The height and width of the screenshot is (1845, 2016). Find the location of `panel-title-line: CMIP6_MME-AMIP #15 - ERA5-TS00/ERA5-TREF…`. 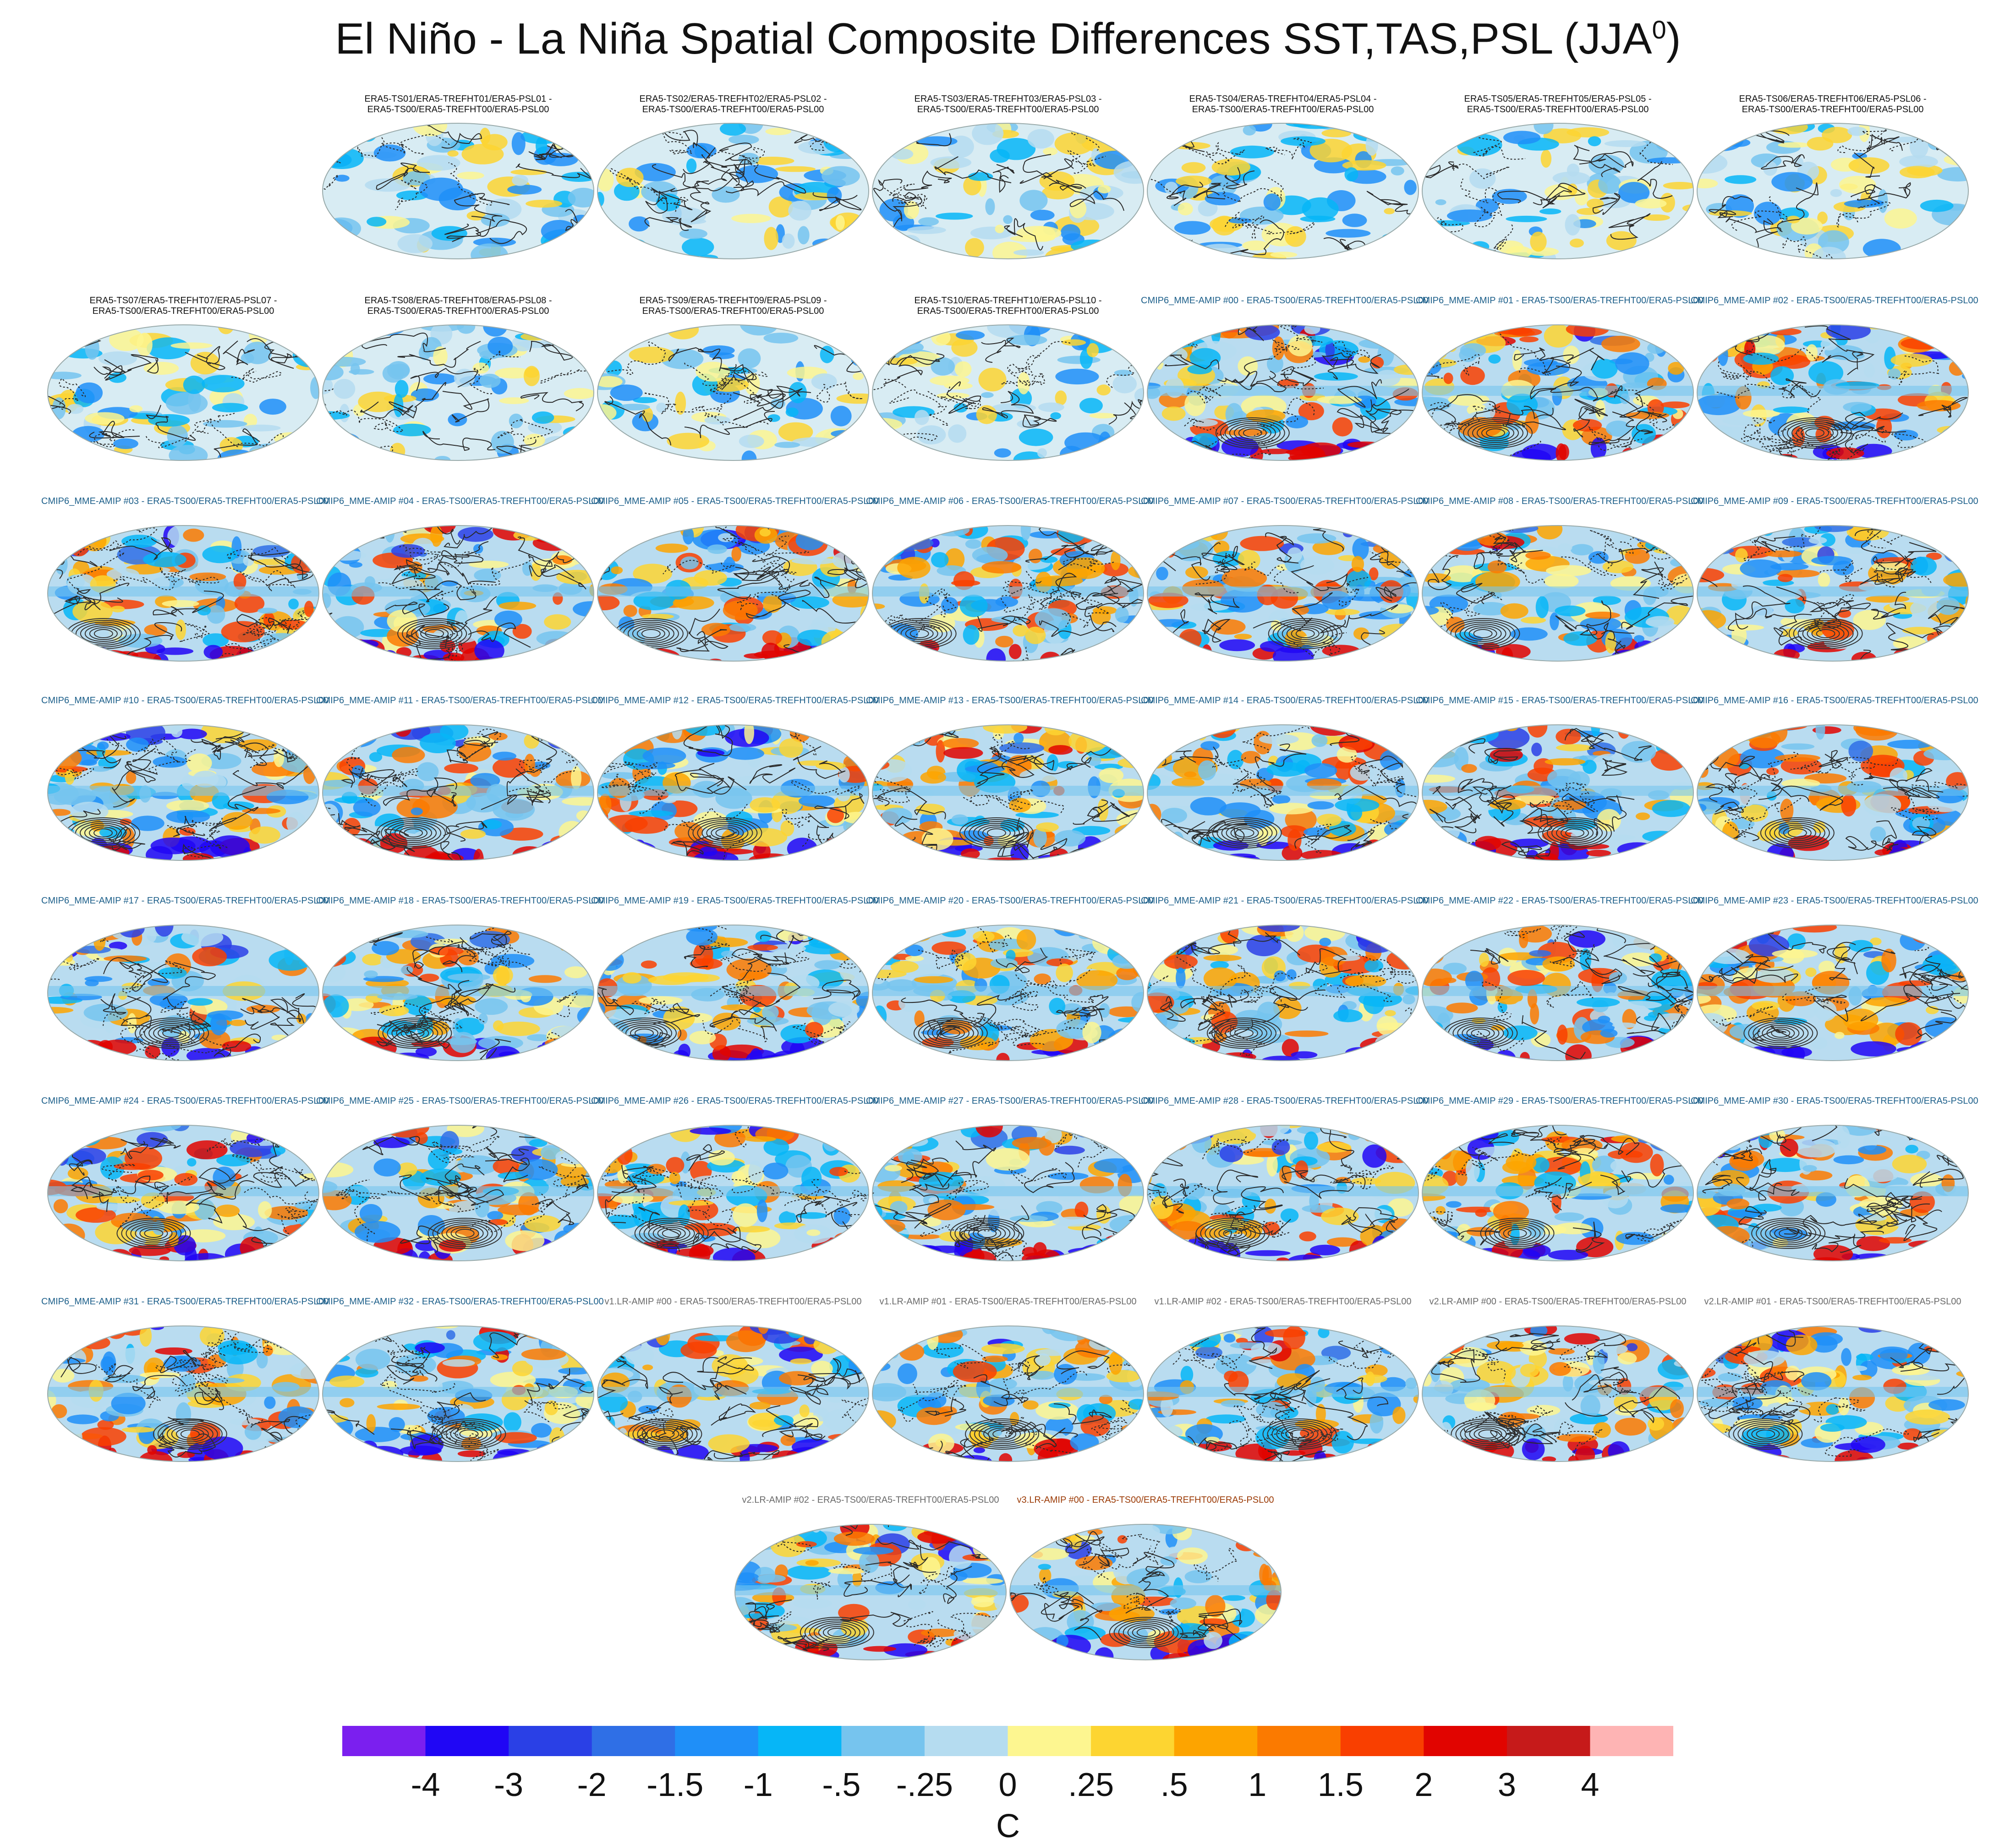

panel-title-line: CMIP6_MME-AMIP #15 - ERA5-TS00/ERA5-TREF… is located at coordinates (1558, 700).